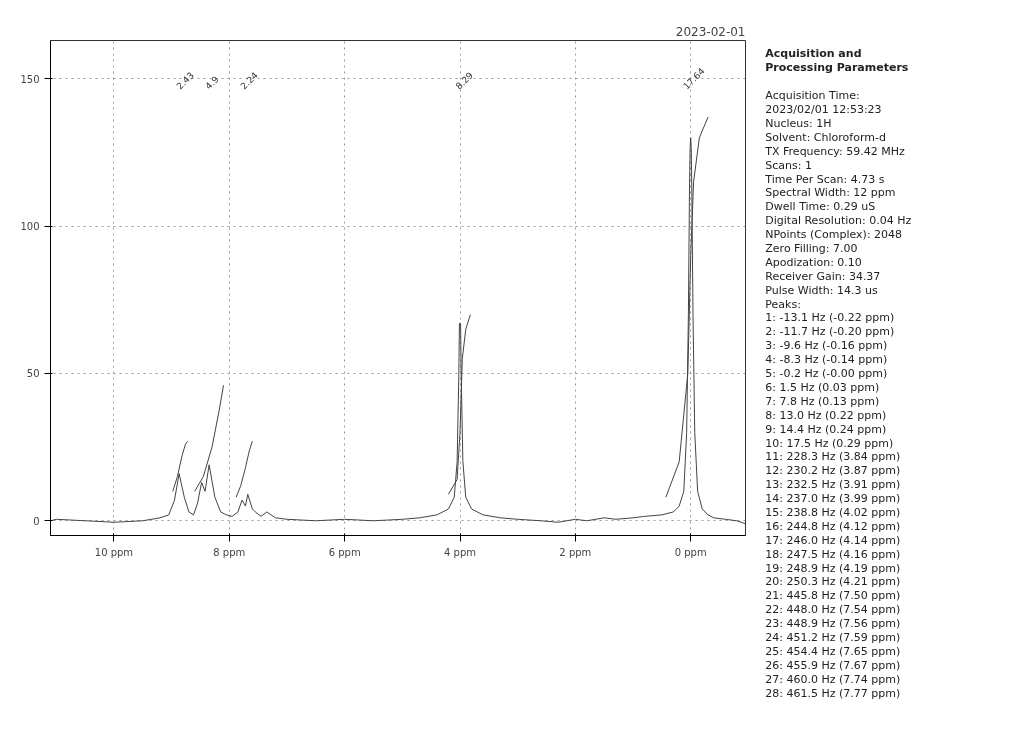 This screenshot has width=1024, height=731. Describe the element at coordinates (690, 552) in the screenshot. I see `x-tick-label: 0 ppm` at that location.